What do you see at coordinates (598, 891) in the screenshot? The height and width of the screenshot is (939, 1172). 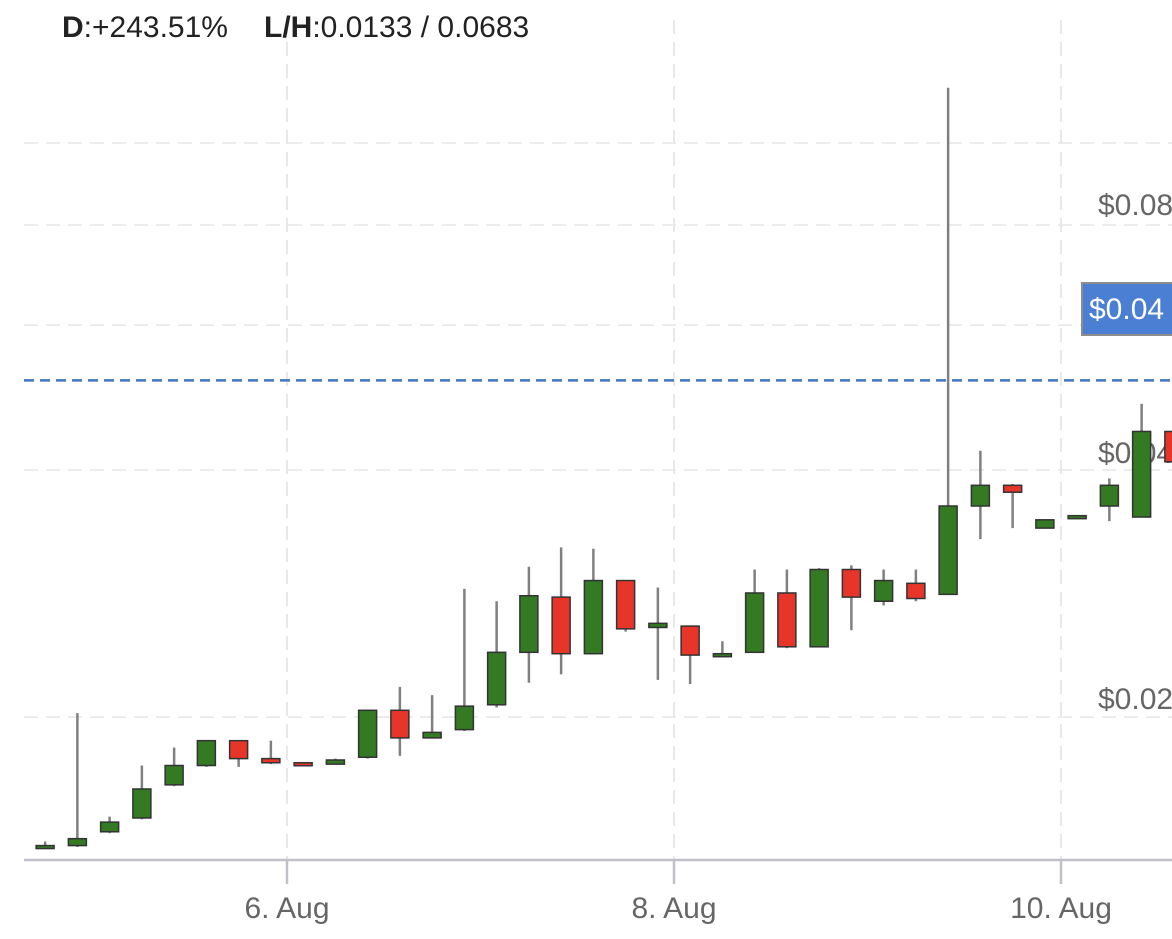 I see `x-axis: 6. Aug 8. Aug 10. Aug` at bounding box center [598, 891].